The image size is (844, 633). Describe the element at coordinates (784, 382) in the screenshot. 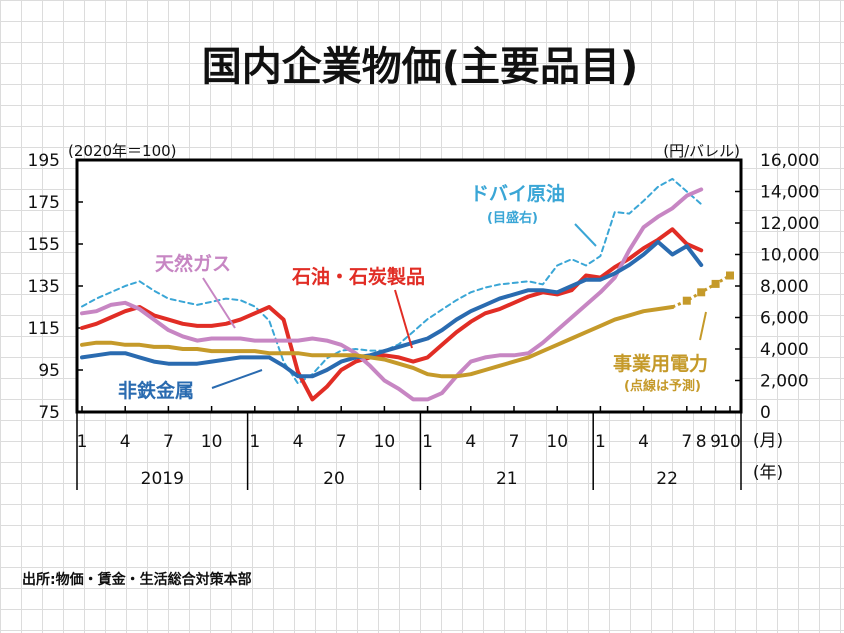

I see `right-tick-label: 2,000` at that location.